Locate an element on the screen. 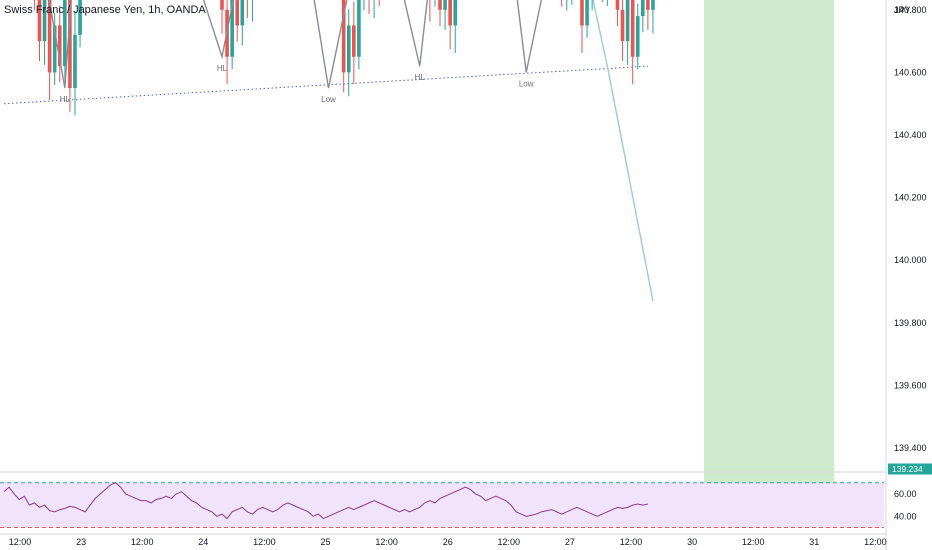 Image resolution: width=932 pixels, height=550 pixels. price-tick-label: 140.600 is located at coordinates (910, 72).